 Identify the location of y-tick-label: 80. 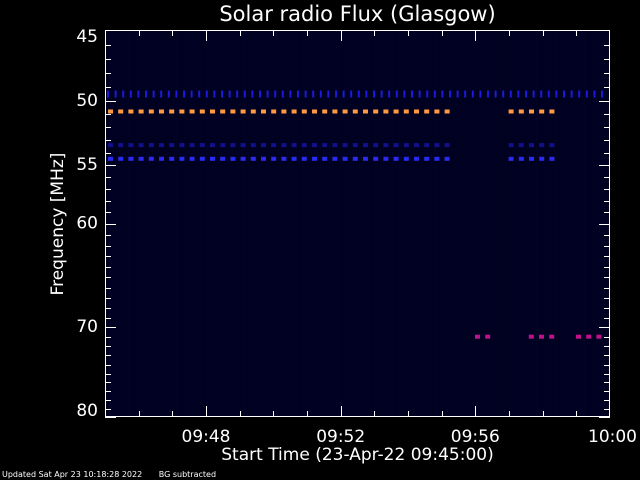
(87, 411).